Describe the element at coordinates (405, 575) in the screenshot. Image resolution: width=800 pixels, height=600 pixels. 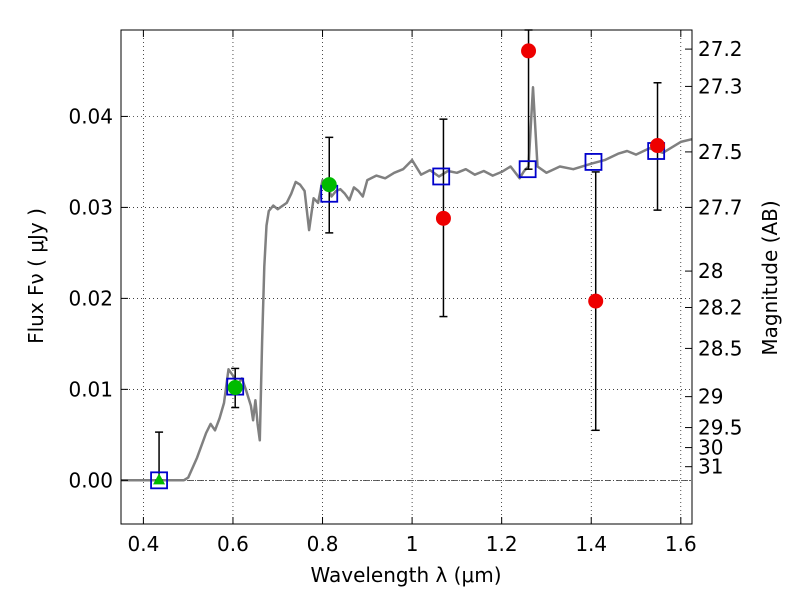
I see `x-axis-title: Wavelength λ (μm)` at that location.